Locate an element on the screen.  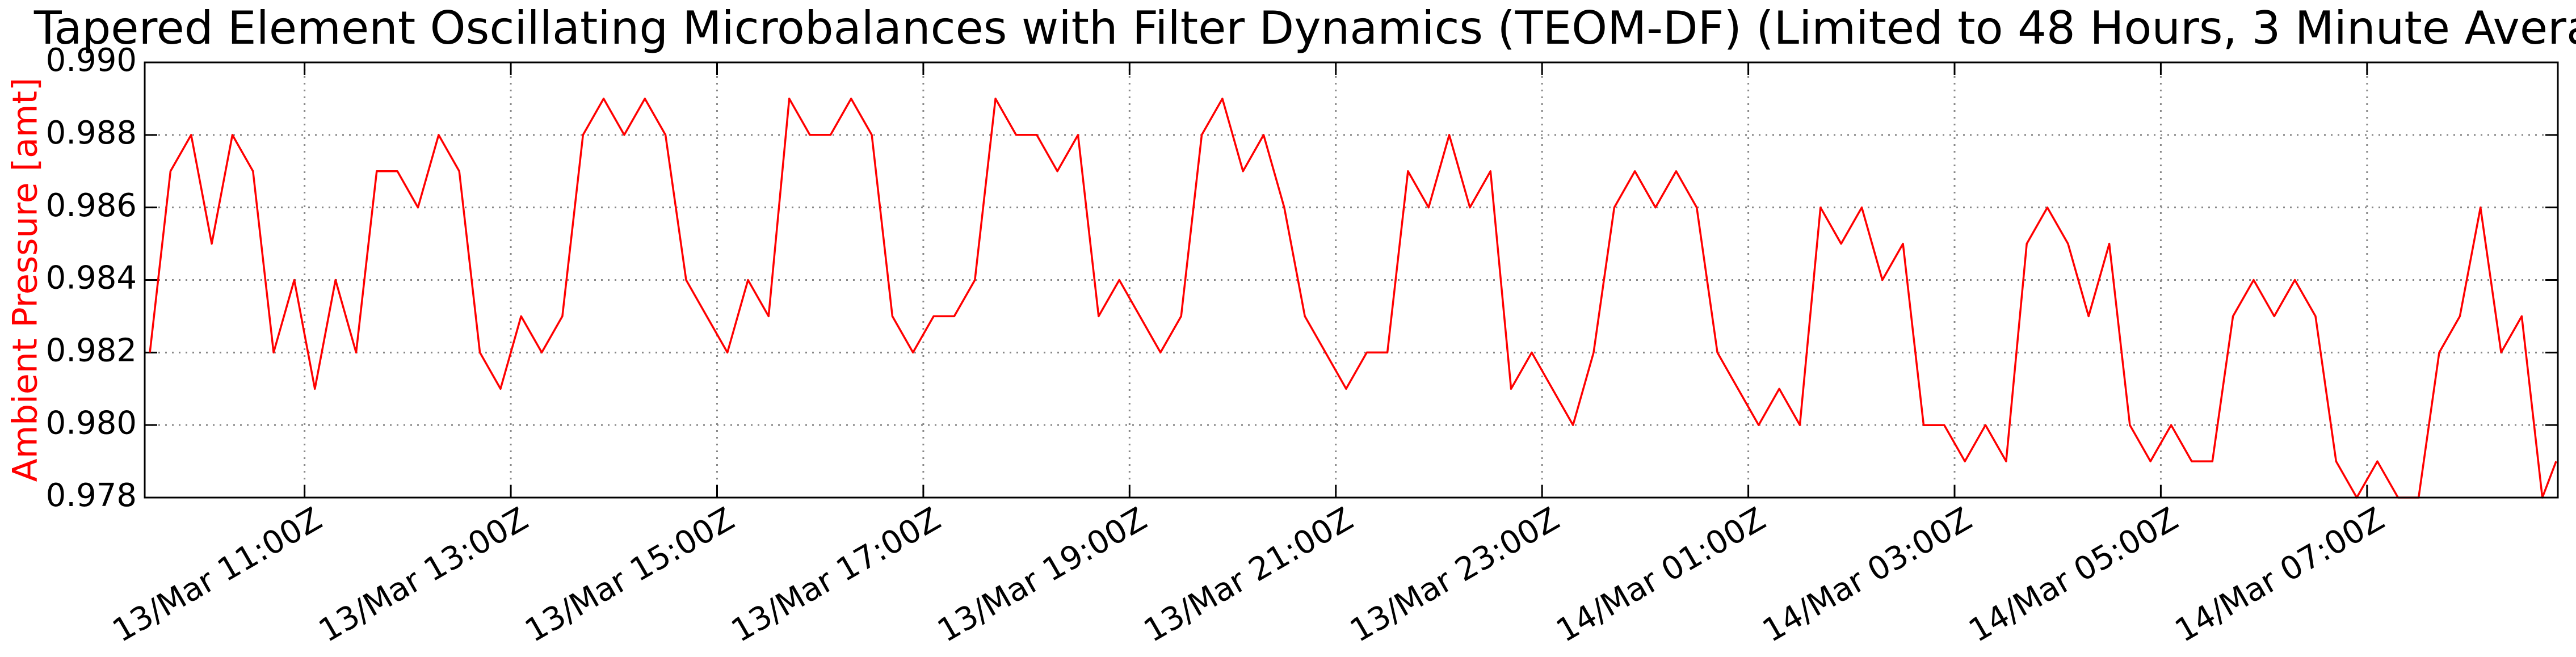
y-tick-label: 0.988 is located at coordinates (91, 133).